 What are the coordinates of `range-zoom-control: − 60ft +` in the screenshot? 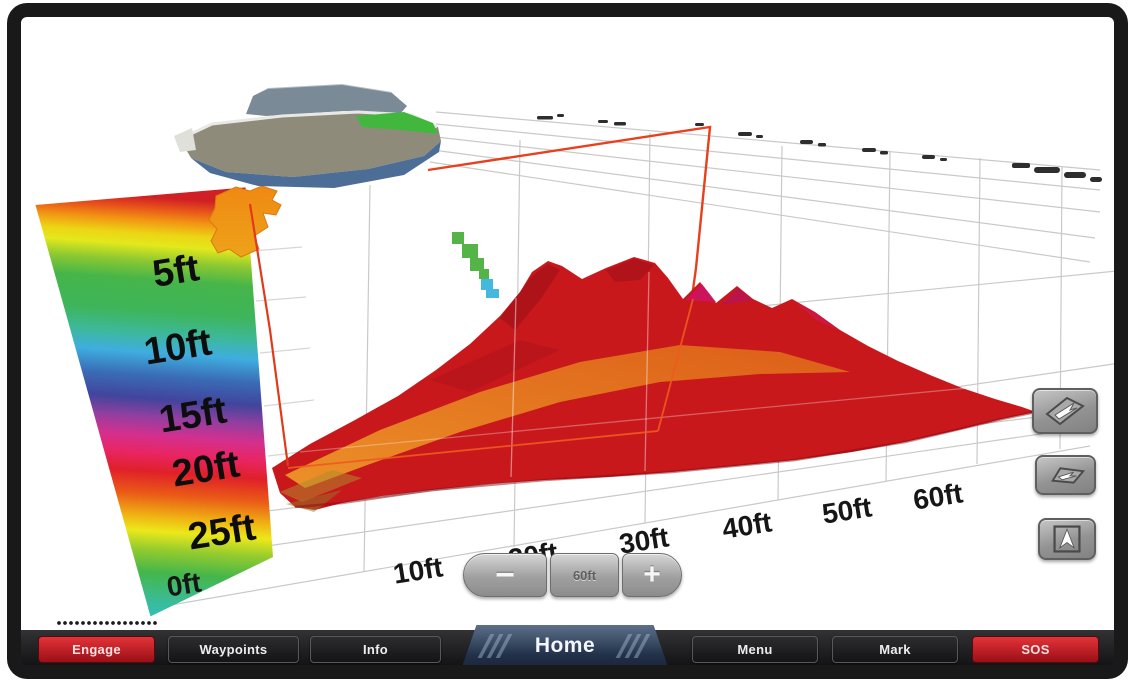 It's located at (573, 576).